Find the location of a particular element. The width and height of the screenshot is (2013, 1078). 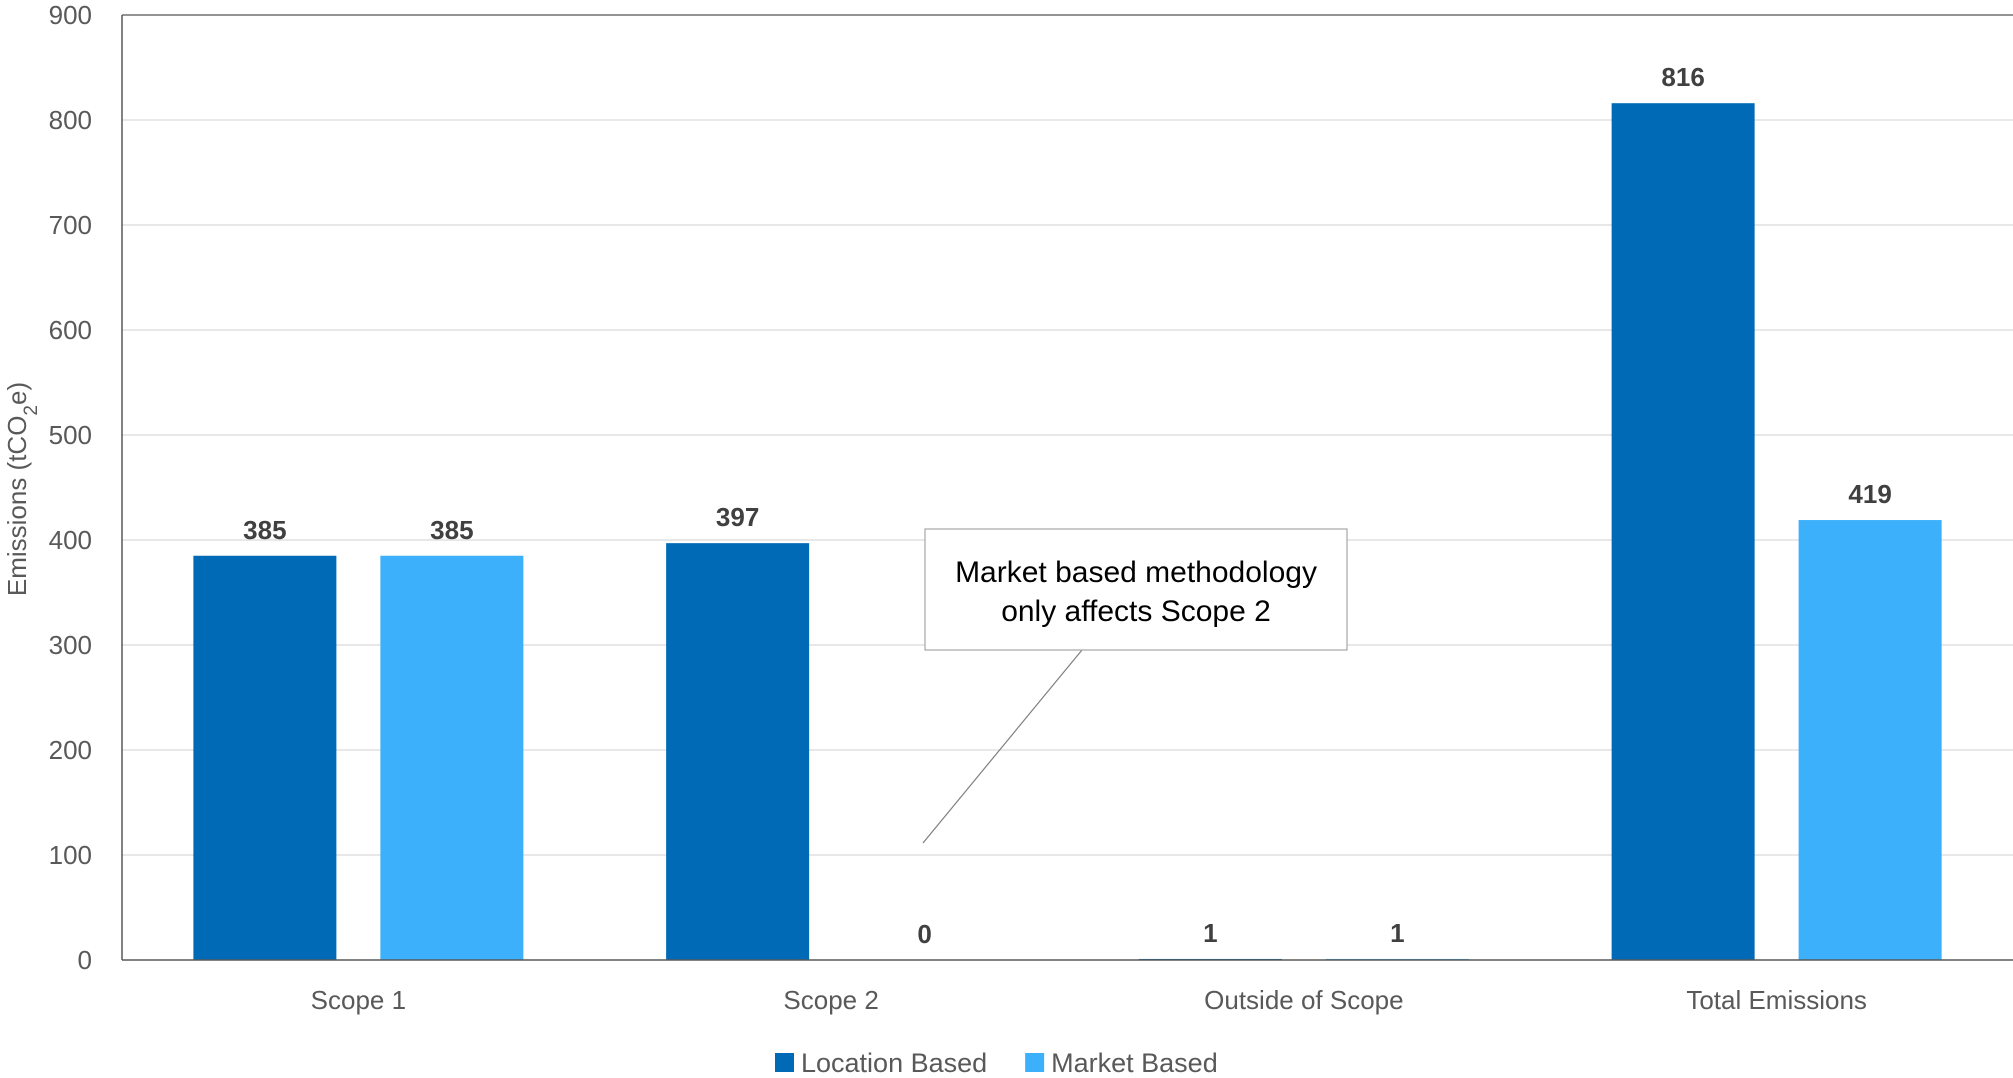

data-label: 419 is located at coordinates (1869, 494).